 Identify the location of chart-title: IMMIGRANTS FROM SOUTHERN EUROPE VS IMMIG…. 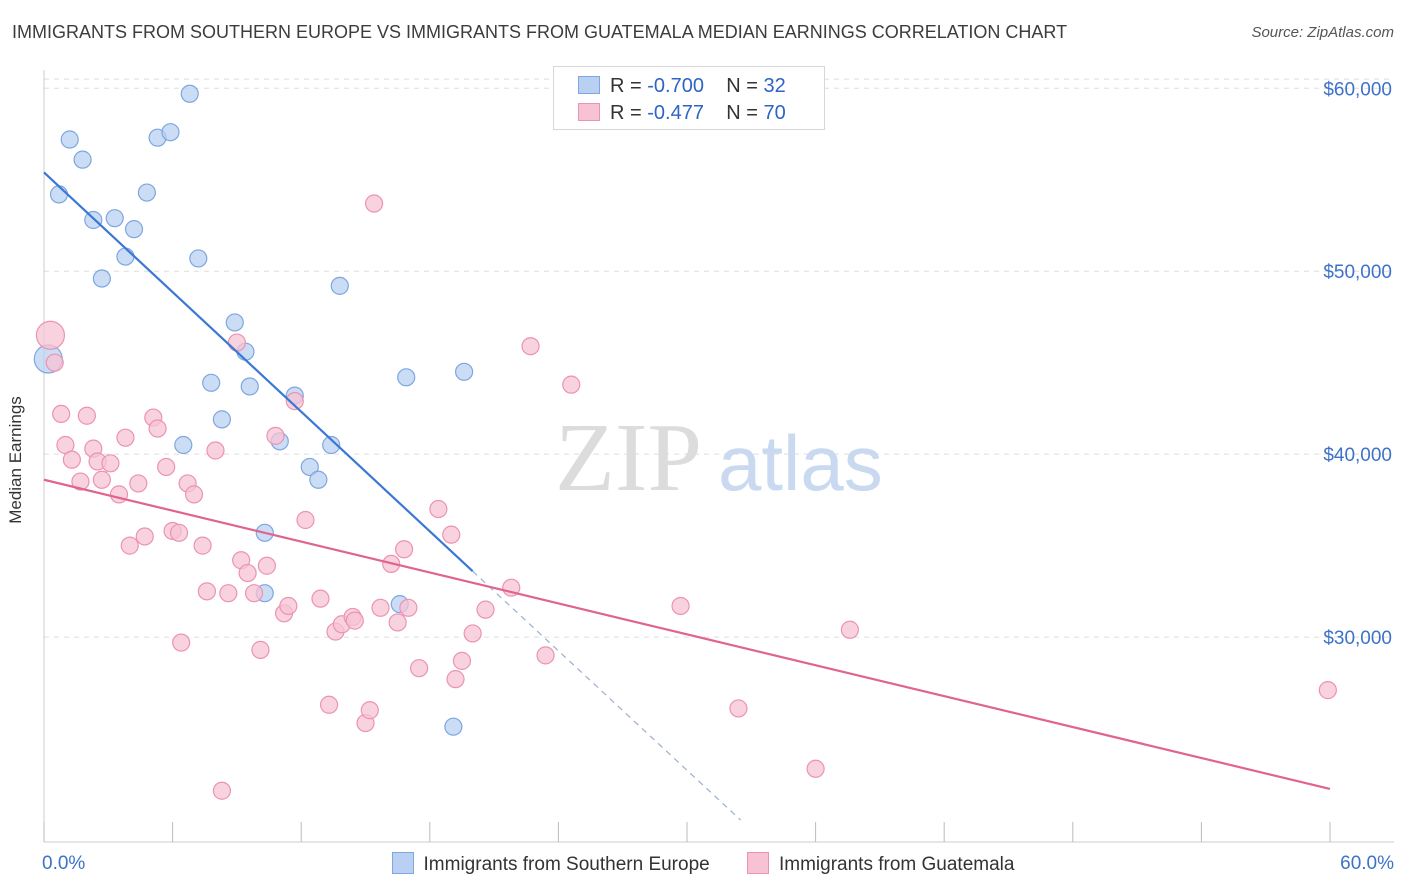
(540, 32).